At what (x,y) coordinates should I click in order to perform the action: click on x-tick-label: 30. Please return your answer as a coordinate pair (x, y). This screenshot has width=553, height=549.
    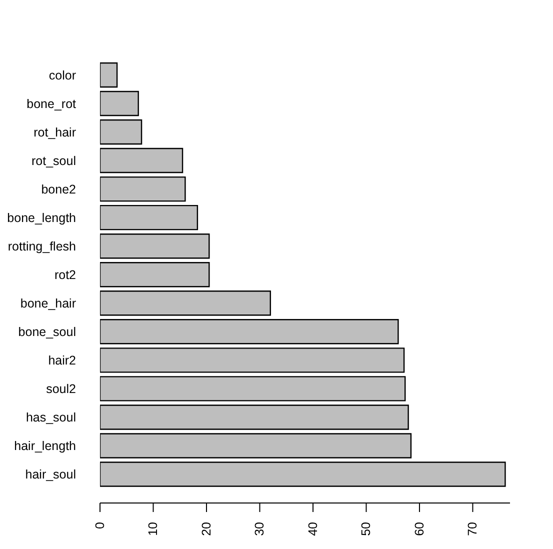
    Looking at the image, I should click on (259, 529).